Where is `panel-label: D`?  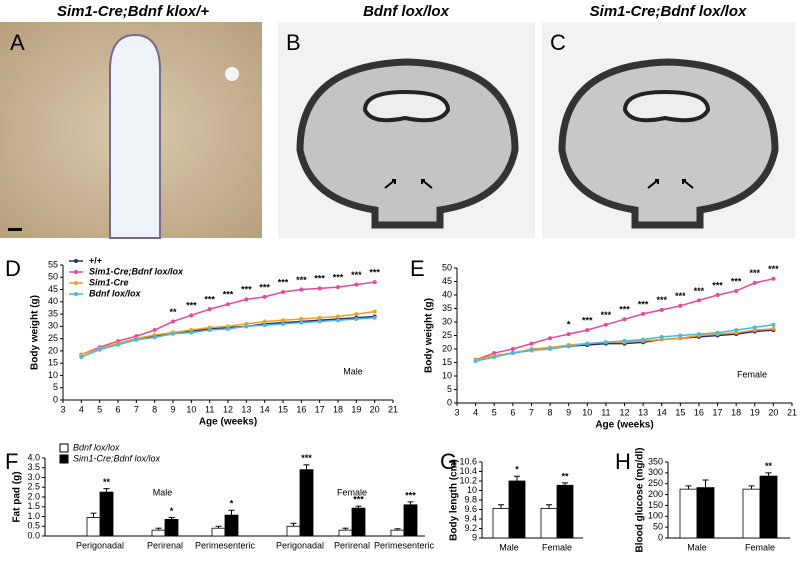 panel-label: D is located at coordinates (13, 268).